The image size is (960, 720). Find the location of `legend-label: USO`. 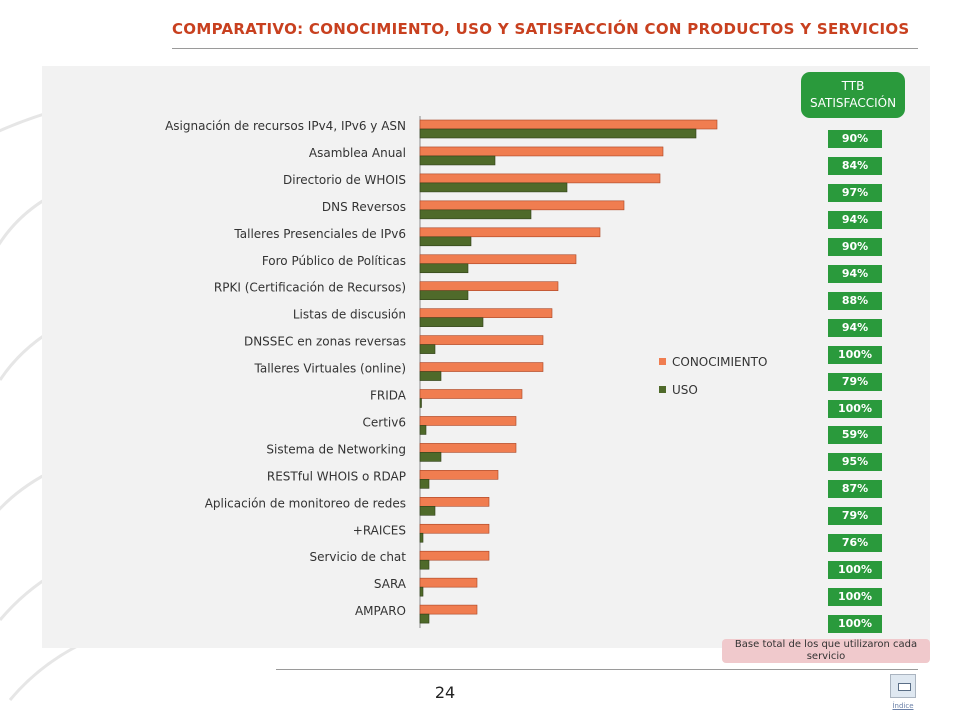

legend-label: USO is located at coordinates (685, 390).